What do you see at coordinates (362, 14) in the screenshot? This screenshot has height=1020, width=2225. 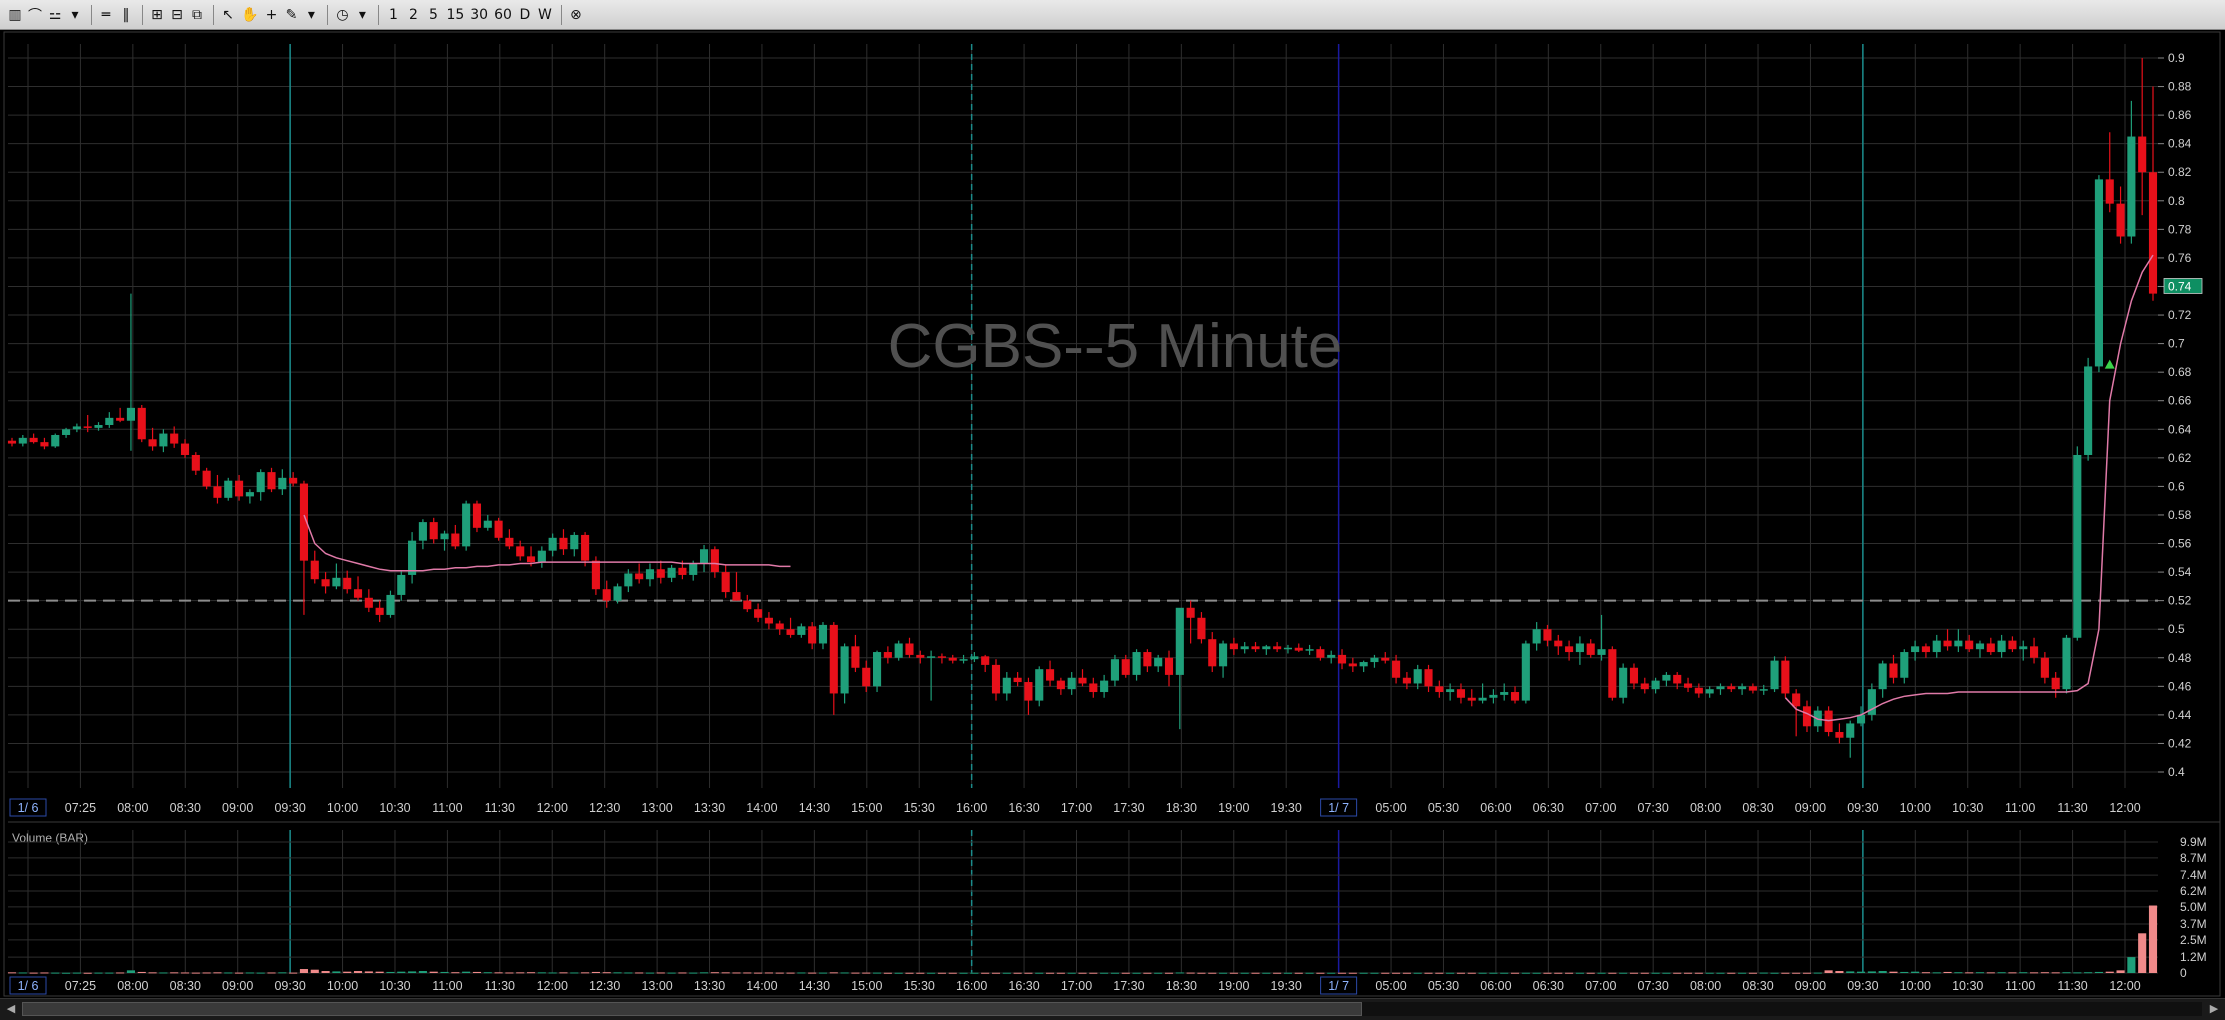 I see `clock-dropdown-icon: ▾` at bounding box center [362, 14].